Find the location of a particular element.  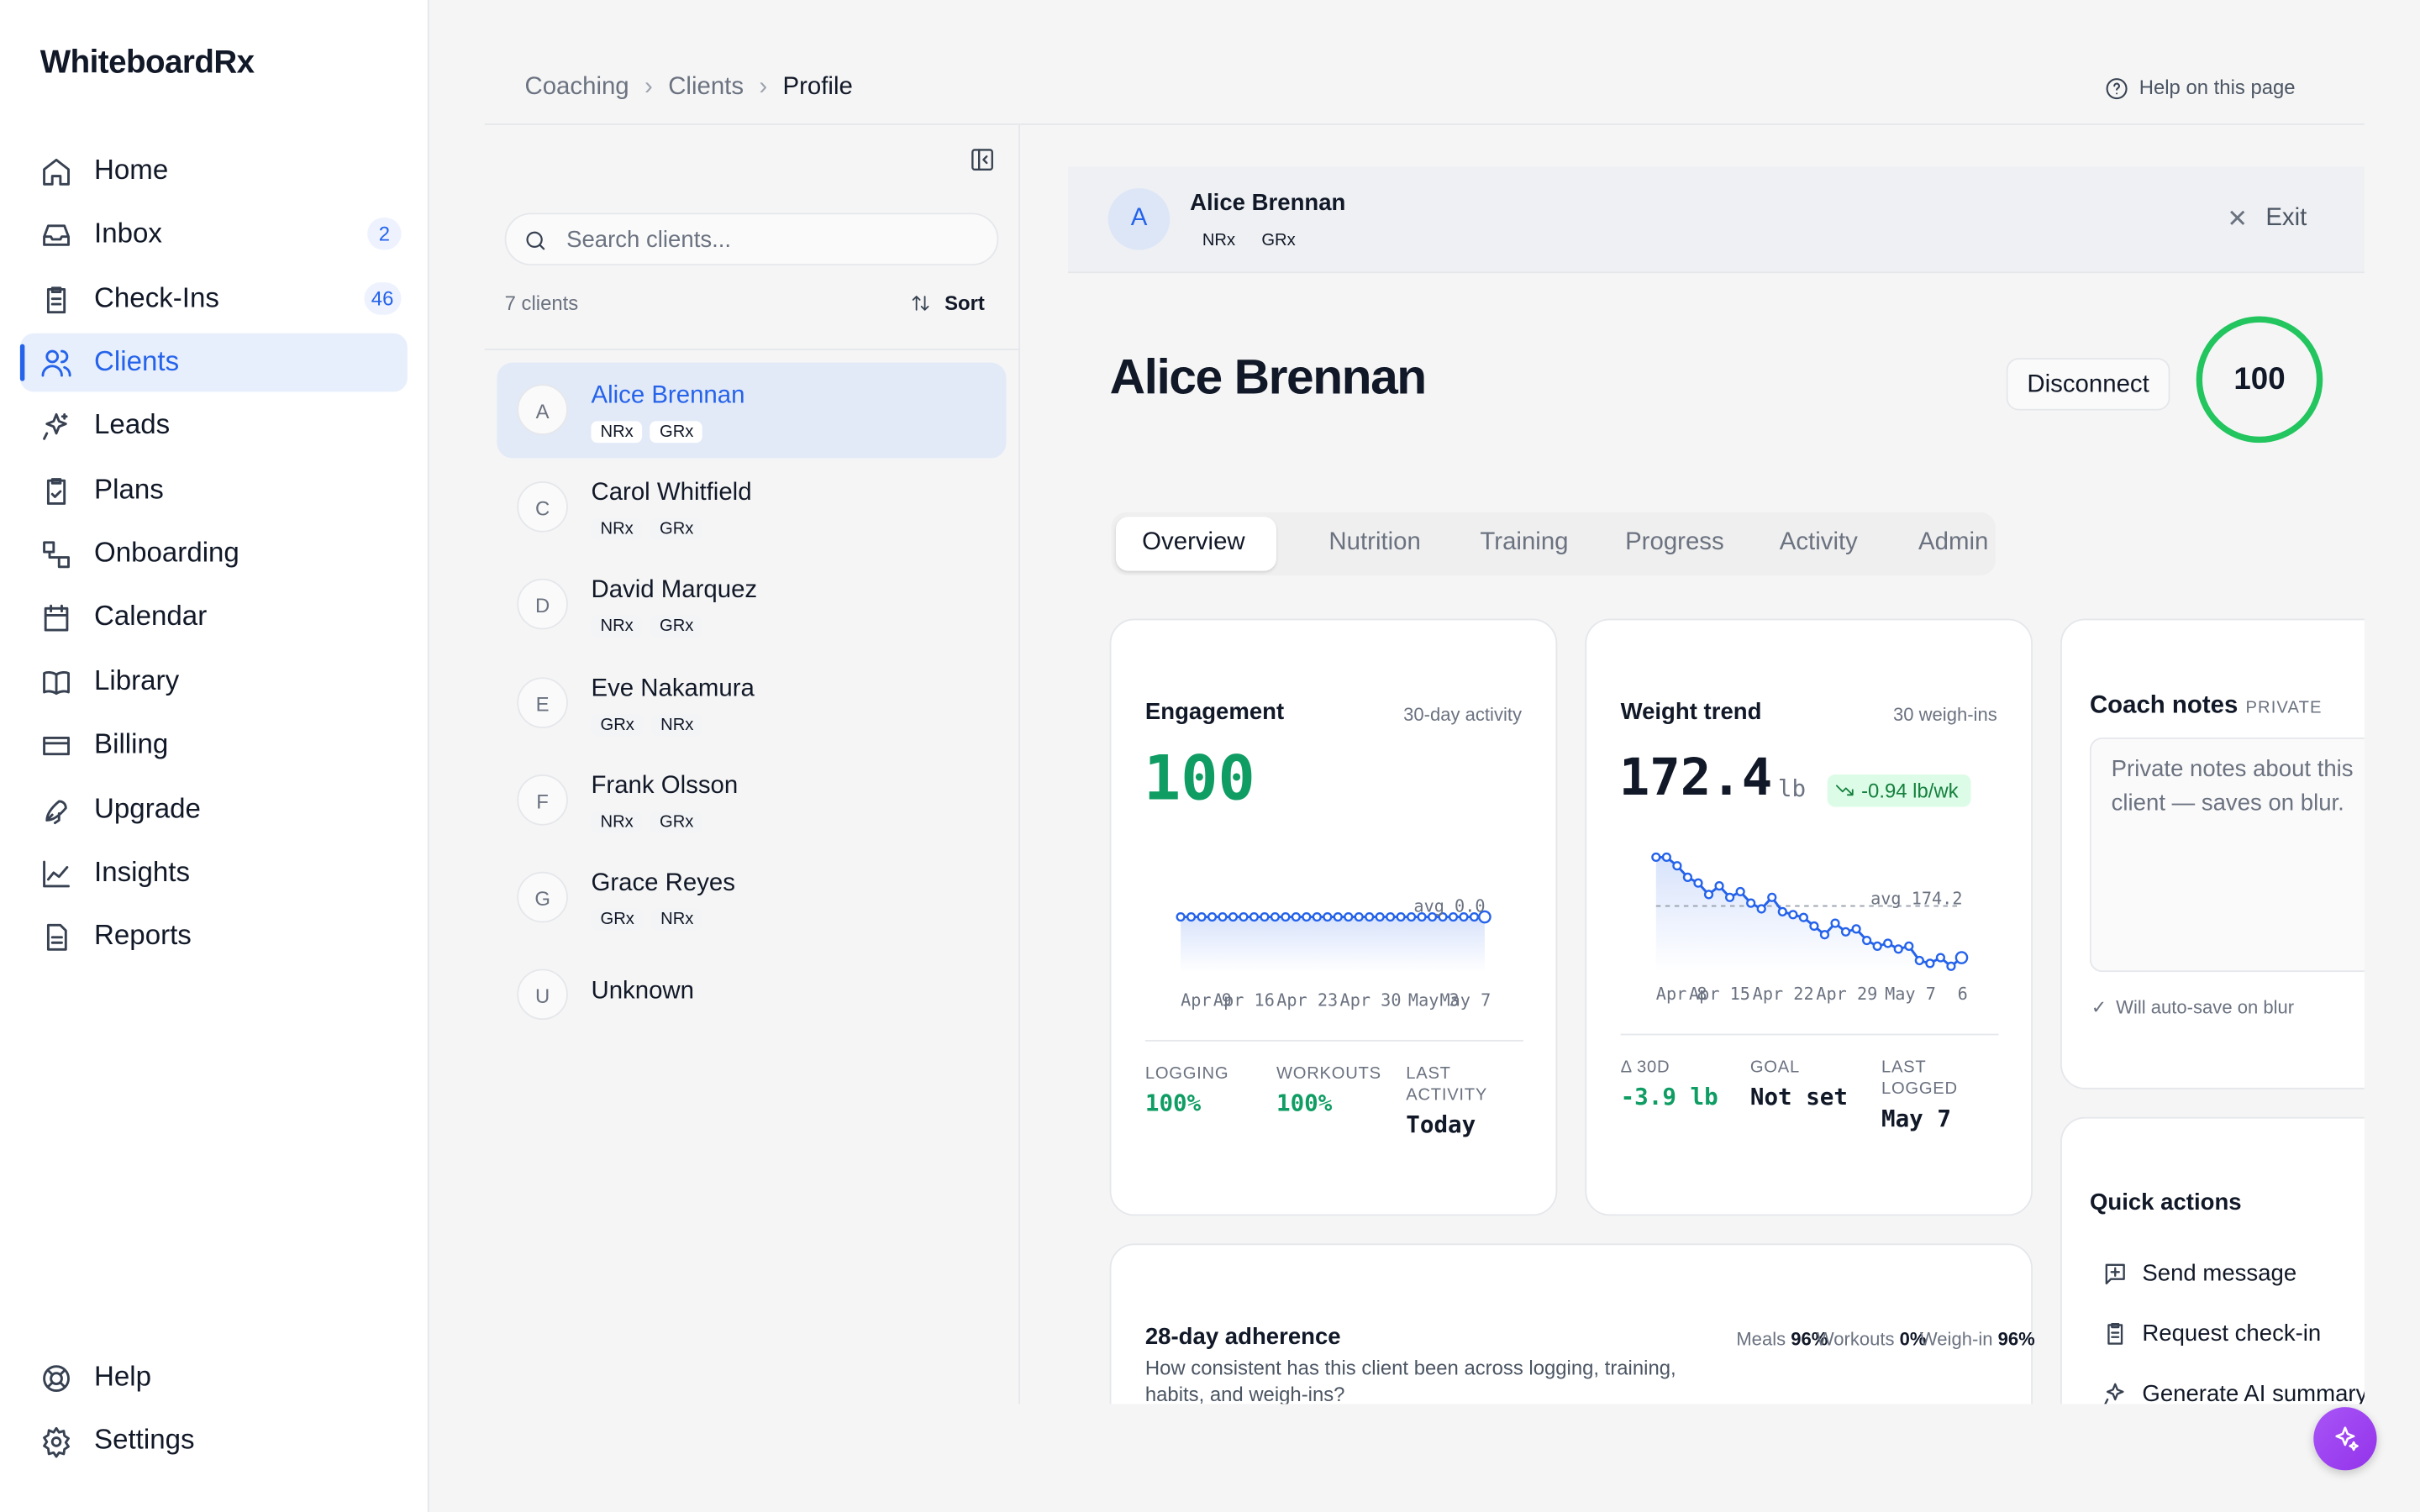

exit-icon: ✕ is located at coordinates (2238, 220).